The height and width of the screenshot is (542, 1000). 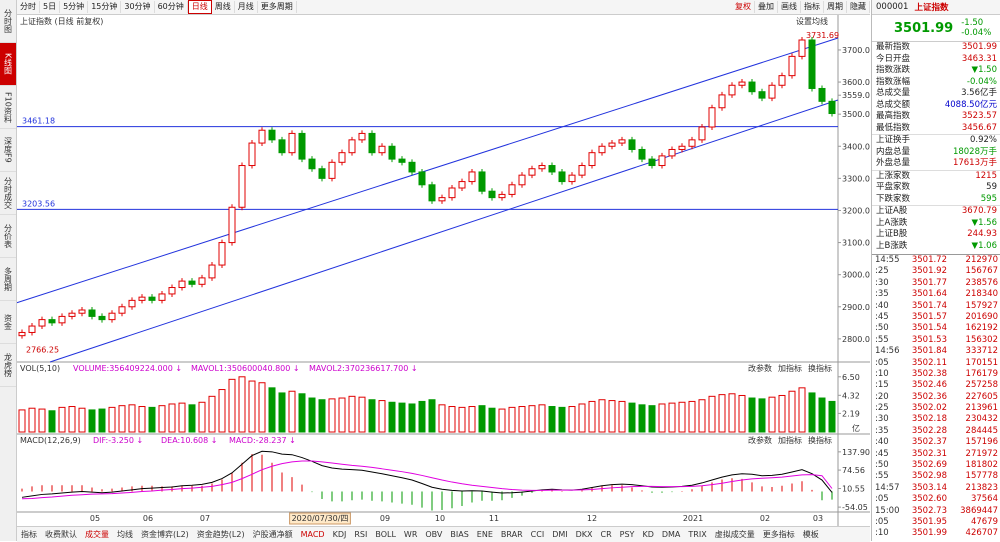 What do you see at coordinates (887, 487) in the screenshot?
I see `trade-time: 14:57` at bounding box center [887, 487].